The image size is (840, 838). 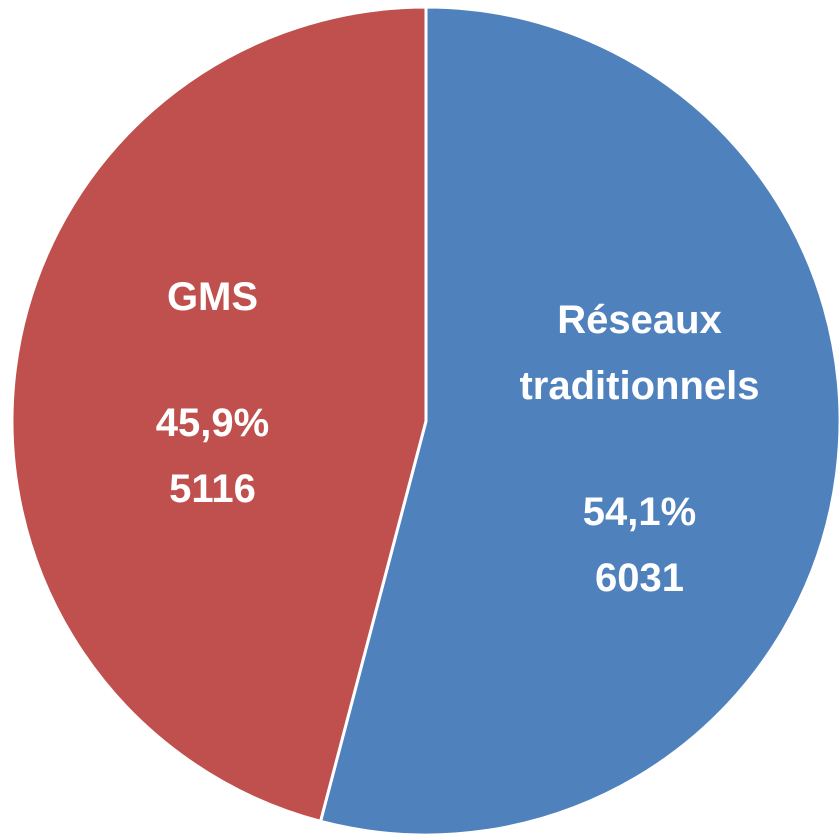 What do you see at coordinates (212, 423) in the screenshot?
I see `percent-label: 45,9%` at bounding box center [212, 423].